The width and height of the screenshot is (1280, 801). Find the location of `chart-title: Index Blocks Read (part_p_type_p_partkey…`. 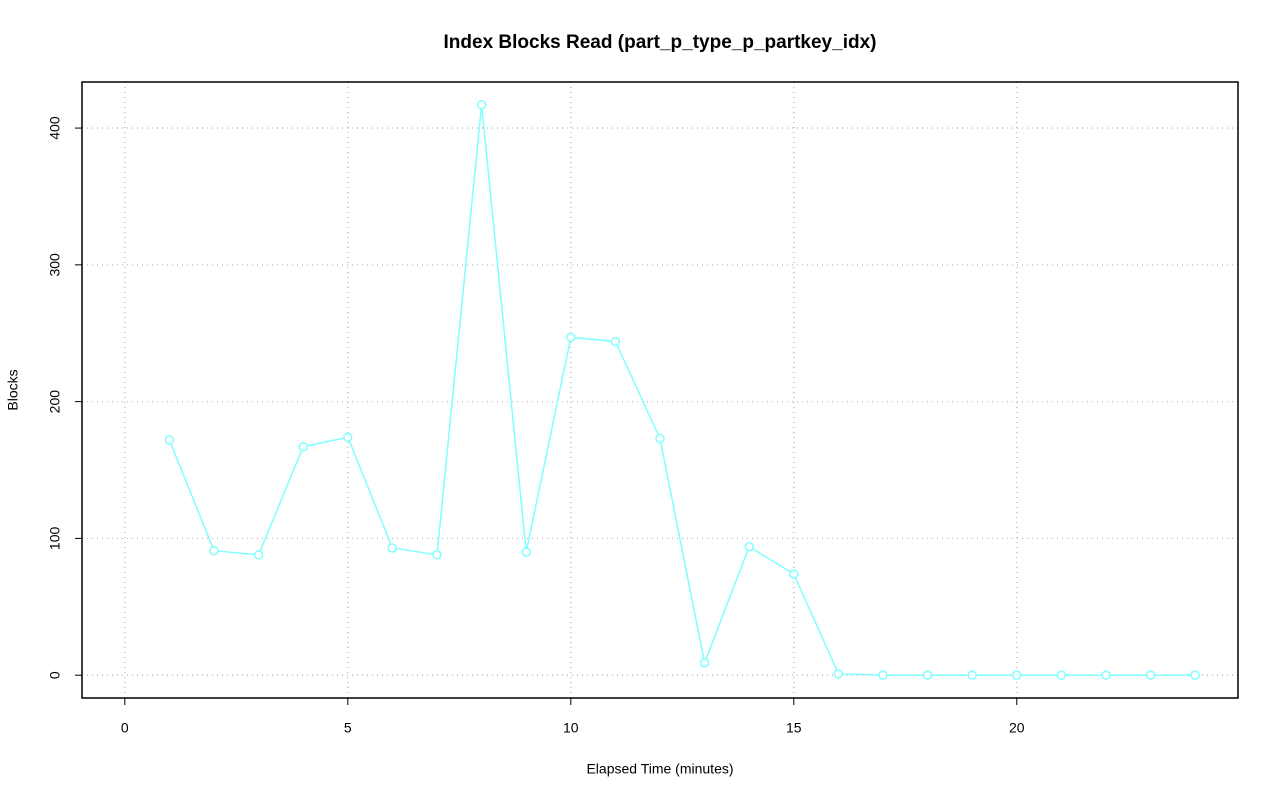

chart-title: Index Blocks Read (part_p_type_p_partkey… is located at coordinates (660, 42).